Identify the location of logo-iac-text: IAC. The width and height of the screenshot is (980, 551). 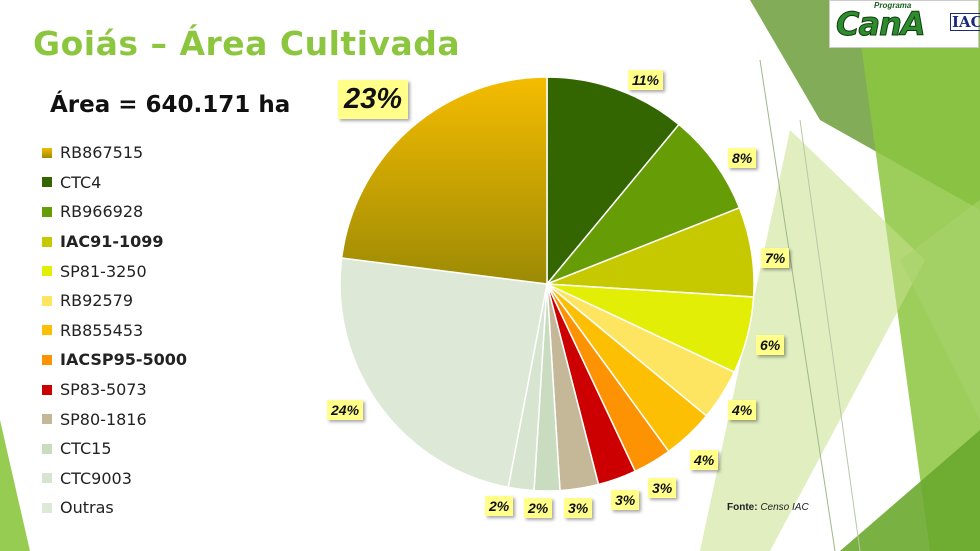
(965, 22).